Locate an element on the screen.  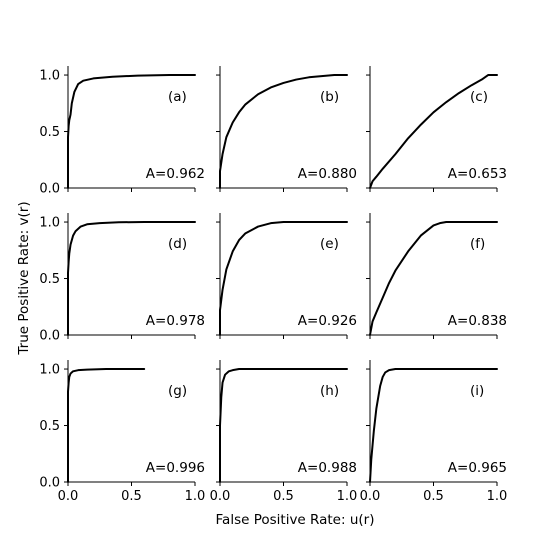
x-axis-label: False Positive Rate: u(r) is located at coordinates (295, 520).